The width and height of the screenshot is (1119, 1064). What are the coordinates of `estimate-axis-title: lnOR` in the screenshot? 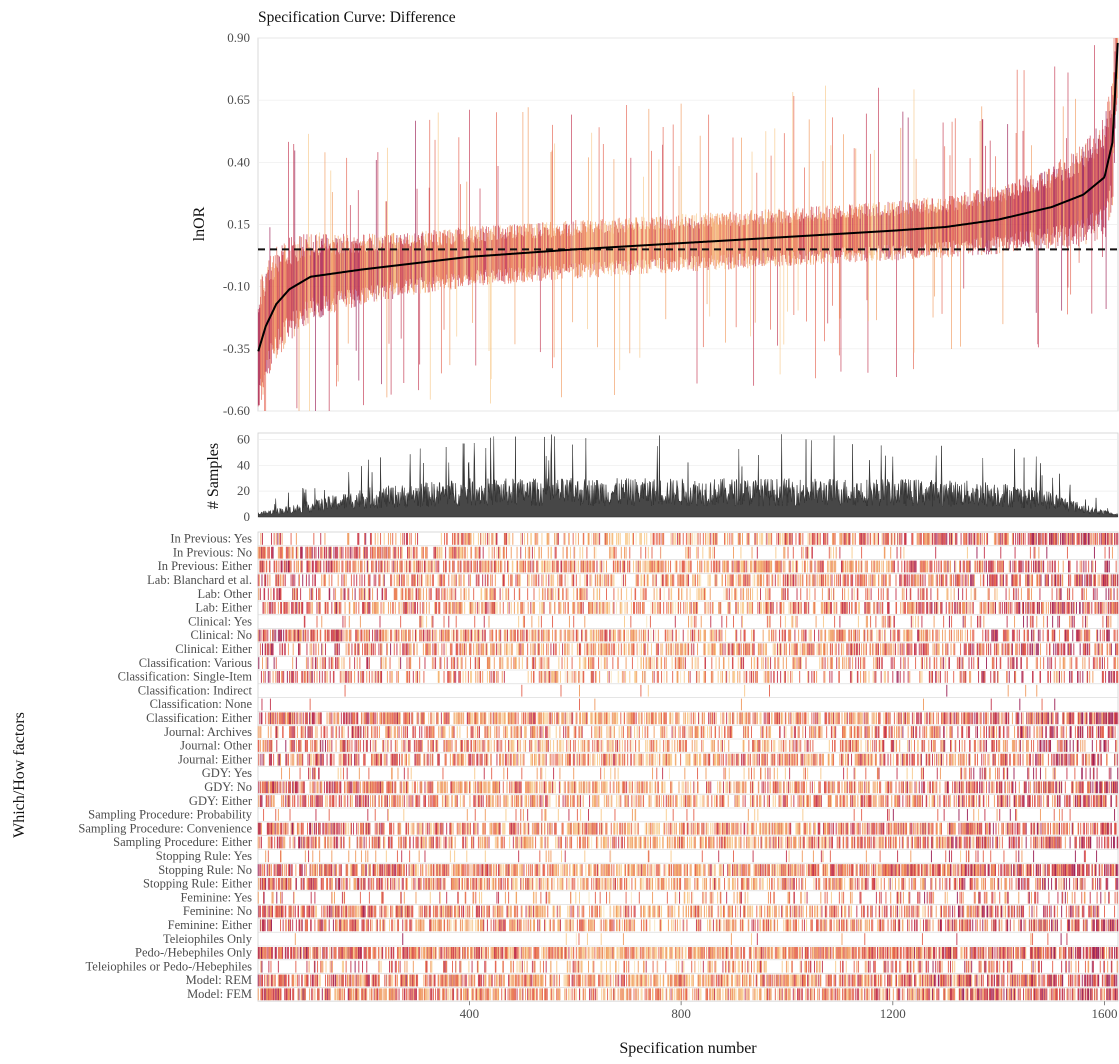 It's located at (199, 223).